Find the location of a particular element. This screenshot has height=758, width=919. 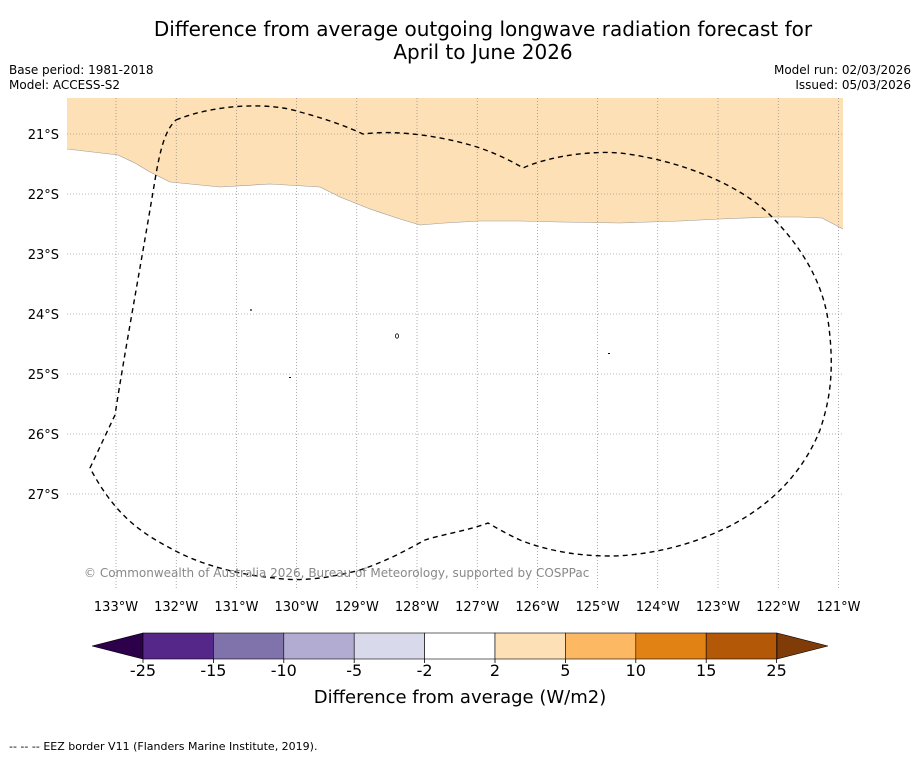

longitude-label: 131°W is located at coordinates (236, 607).